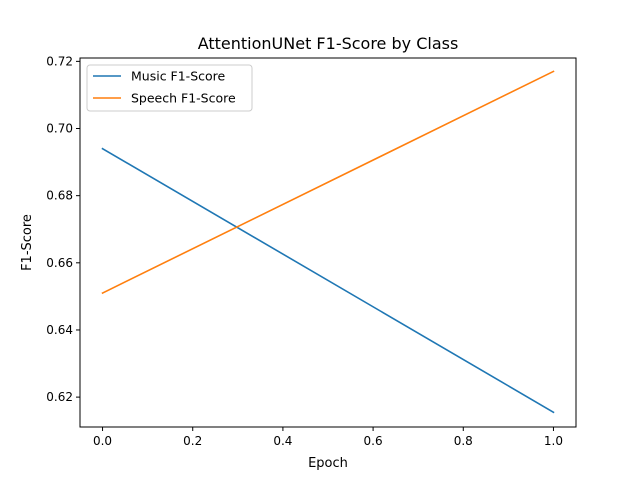 This screenshot has width=640, height=480. Describe the element at coordinates (183, 98) in the screenshot. I see `legend-label: Speech F1-Score` at that location.